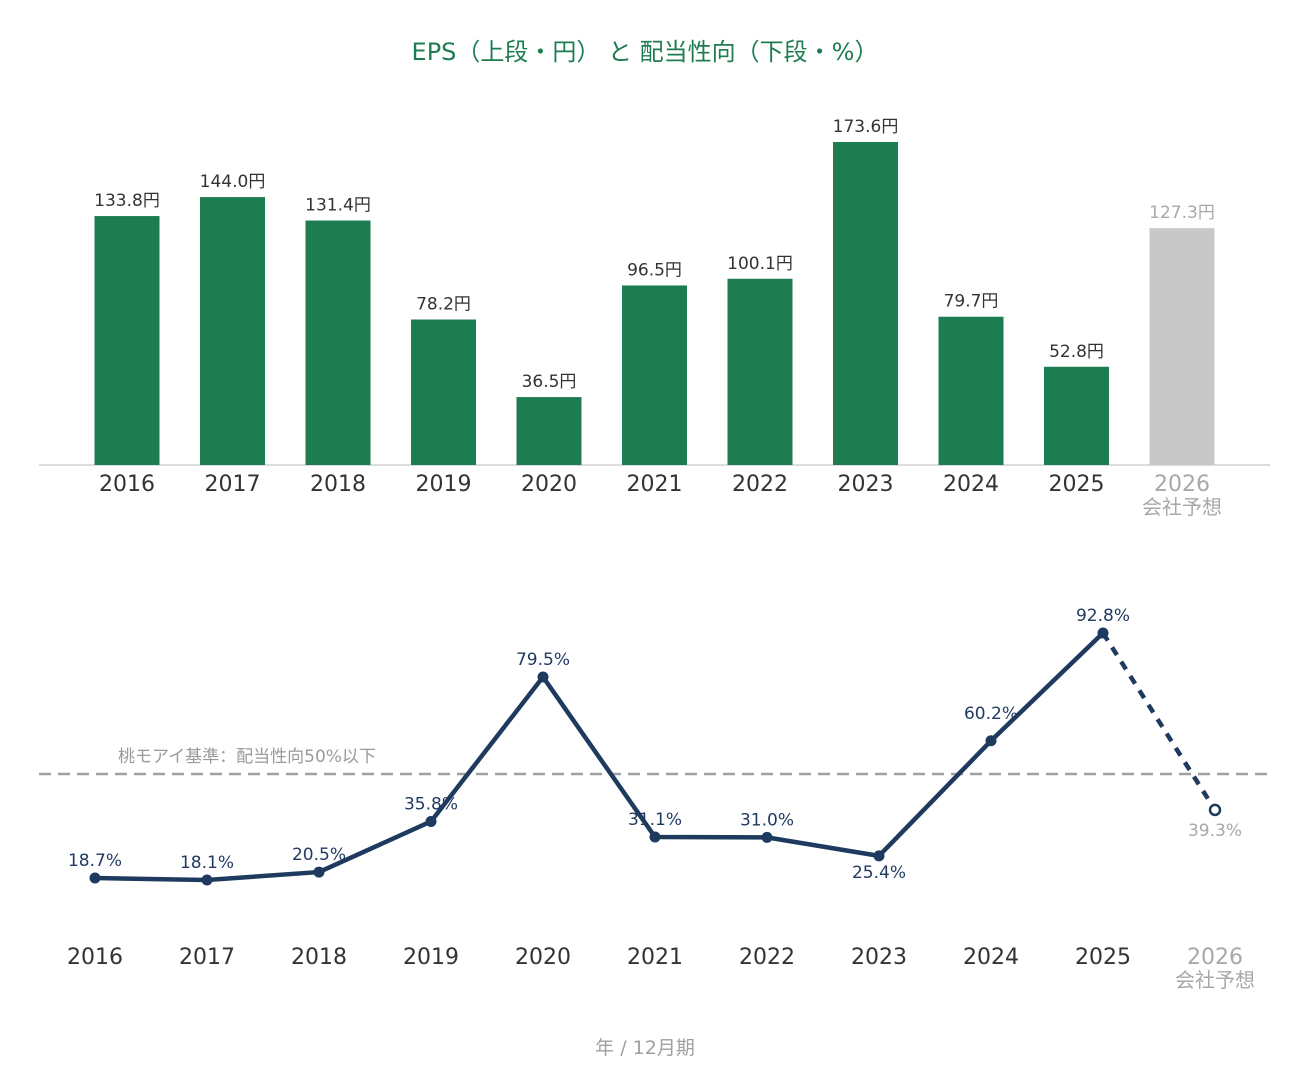  What do you see at coordinates (247, 757) in the screenshot?
I see `reference-line-label: 桃モアイ基準：配当性向50%以下` at bounding box center [247, 757].